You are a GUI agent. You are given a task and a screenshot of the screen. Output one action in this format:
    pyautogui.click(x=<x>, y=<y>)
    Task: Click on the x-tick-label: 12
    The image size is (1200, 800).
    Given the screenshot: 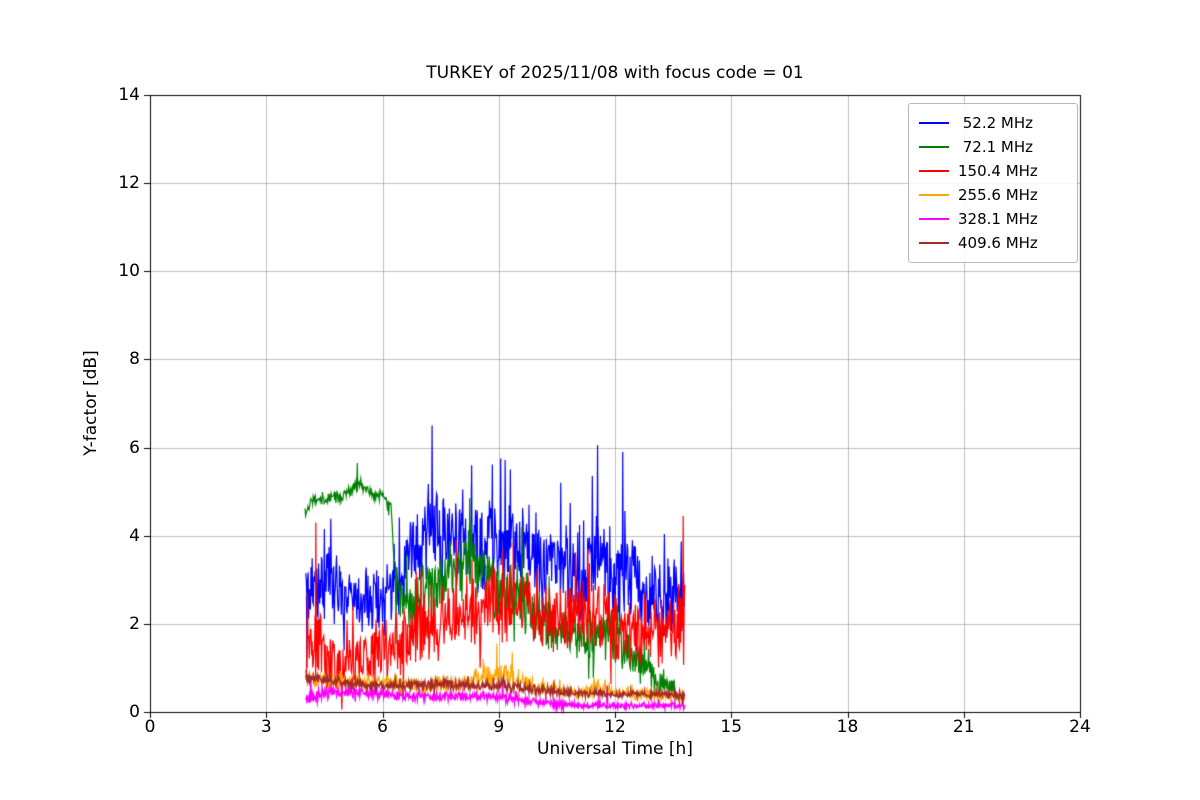 What is the action you would take?
    pyautogui.click(x=615, y=727)
    